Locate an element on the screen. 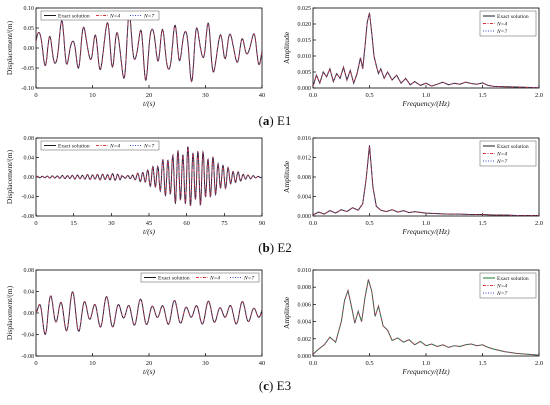 This screenshot has width=550, height=405. y-tick-label: 0.020 is located at coordinates (305, 25).